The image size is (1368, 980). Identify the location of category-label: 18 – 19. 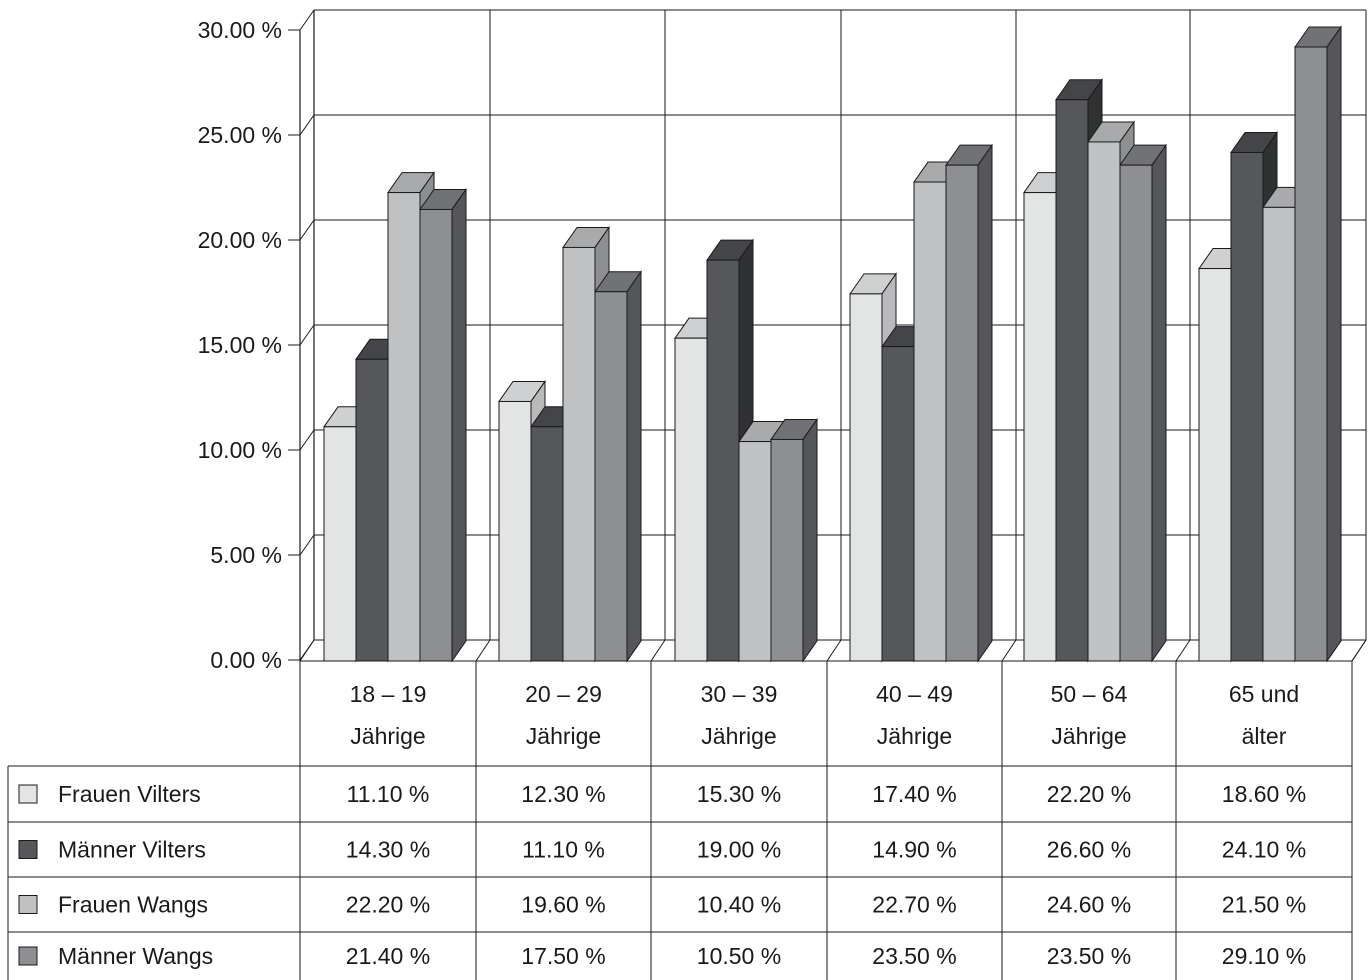
(388, 694).